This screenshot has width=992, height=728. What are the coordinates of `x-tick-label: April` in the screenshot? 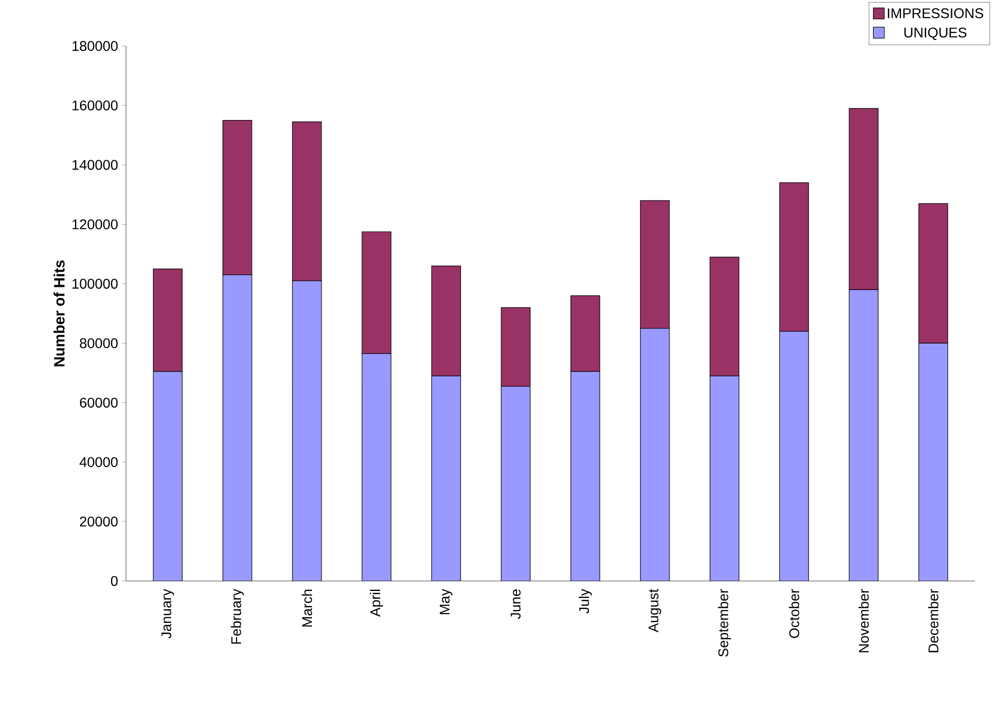 It's located at (377, 603).